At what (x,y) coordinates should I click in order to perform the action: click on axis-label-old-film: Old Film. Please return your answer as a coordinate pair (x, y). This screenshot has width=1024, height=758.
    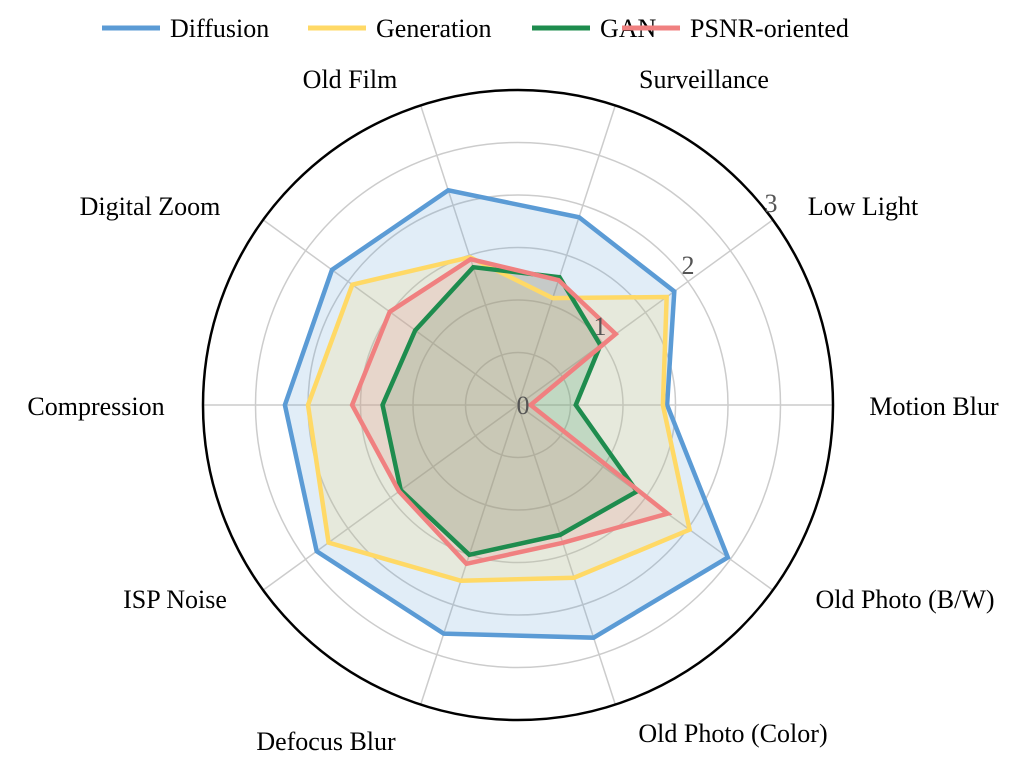
    Looking at the image, I should click on (350, 79).